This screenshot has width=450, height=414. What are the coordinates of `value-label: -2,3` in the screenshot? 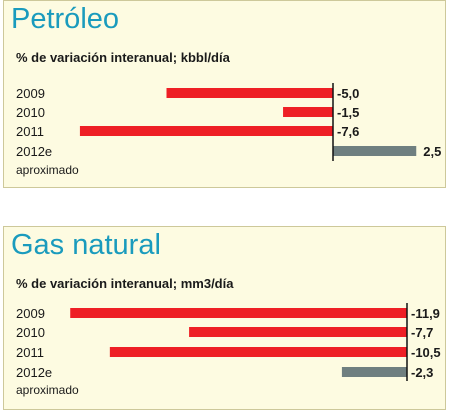 It's located at (422, 372).